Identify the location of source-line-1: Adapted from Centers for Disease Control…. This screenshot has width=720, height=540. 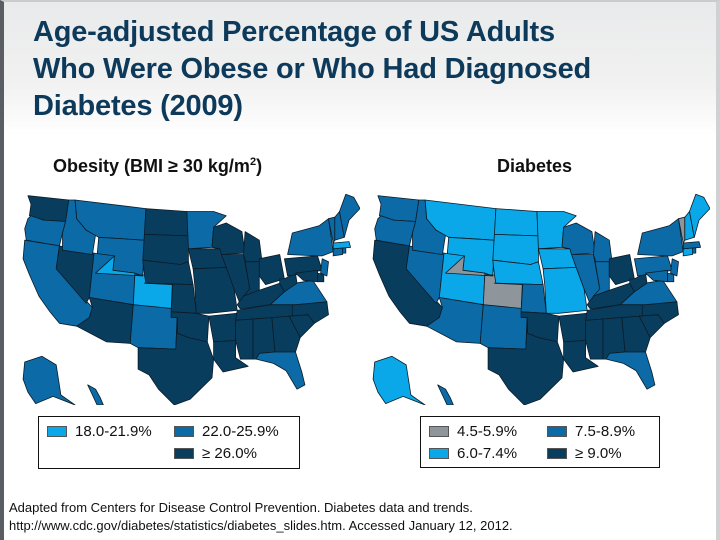
(241, 507).